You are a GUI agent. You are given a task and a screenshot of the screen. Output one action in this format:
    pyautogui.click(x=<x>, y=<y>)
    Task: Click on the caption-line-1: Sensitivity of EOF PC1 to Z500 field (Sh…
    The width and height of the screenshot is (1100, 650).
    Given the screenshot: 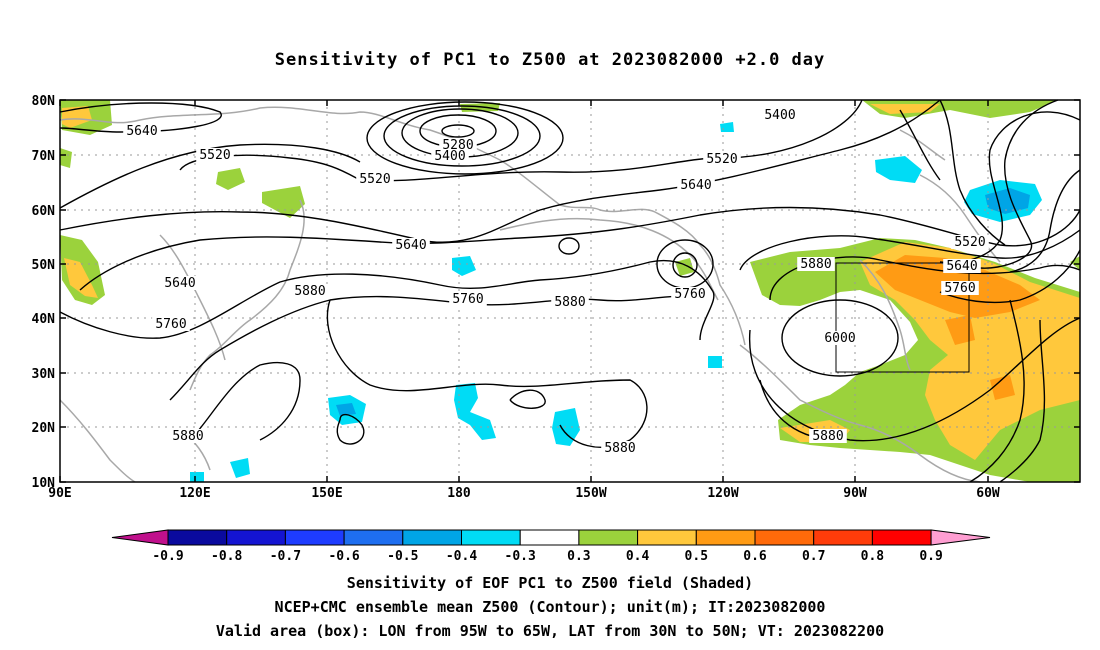 What is the action you would take?
    pyautogui.click(x=550, y=583)
    